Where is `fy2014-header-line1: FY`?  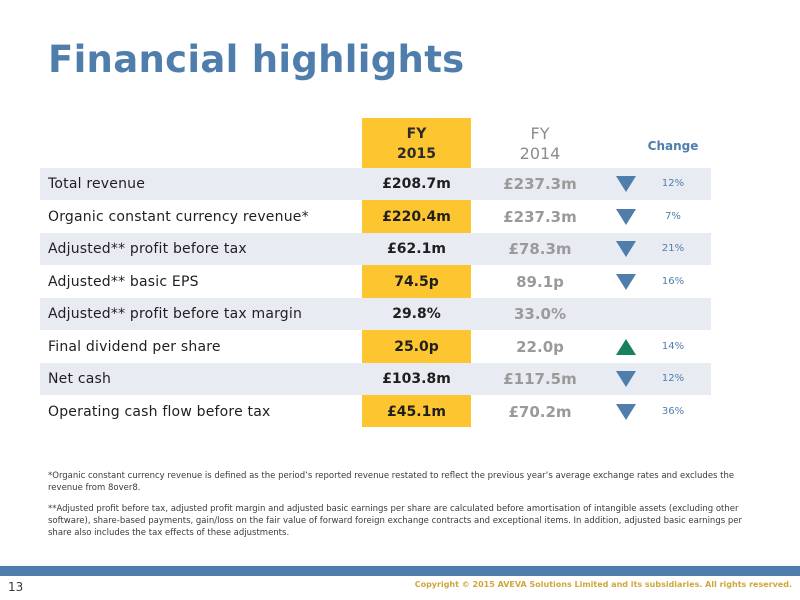 fy2014-header-line1: FY is located at coordinates (540, 133).